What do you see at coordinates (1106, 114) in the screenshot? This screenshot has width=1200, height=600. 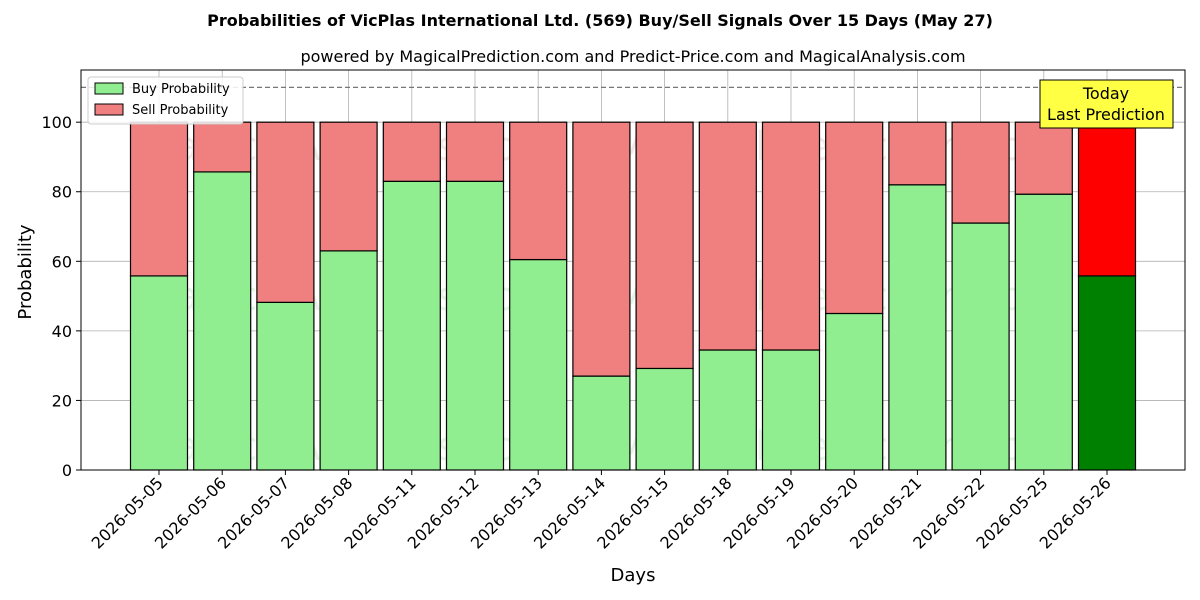 I see `annotation-line2: Last Prediction` at bounding box center [1106, 114].